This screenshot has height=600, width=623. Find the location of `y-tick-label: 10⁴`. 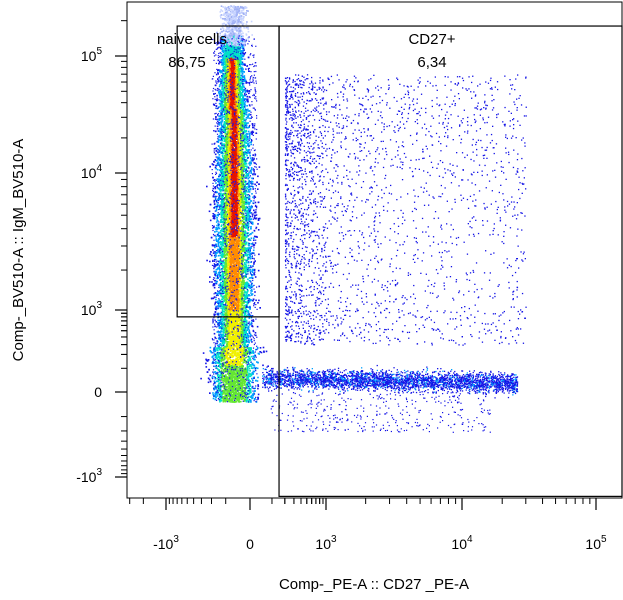

y-tick-label: 10⁴ is located at coordinates (92, 172).